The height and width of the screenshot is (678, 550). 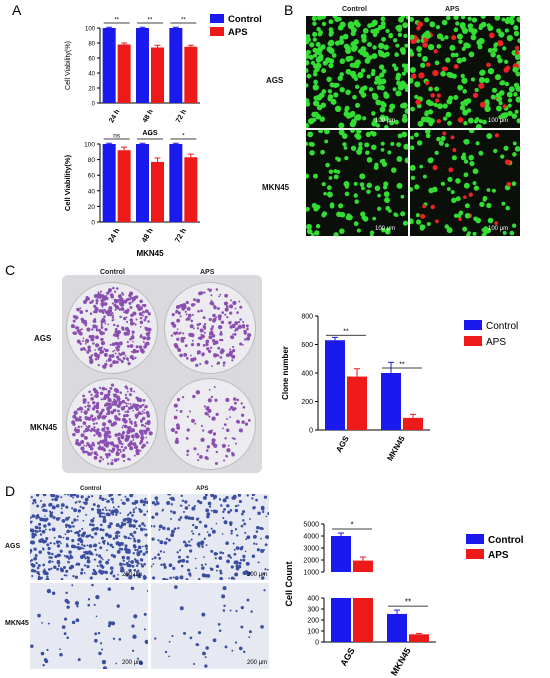 I want to click on x-axis-label-ags: AGS, so click(x=150, y=133).